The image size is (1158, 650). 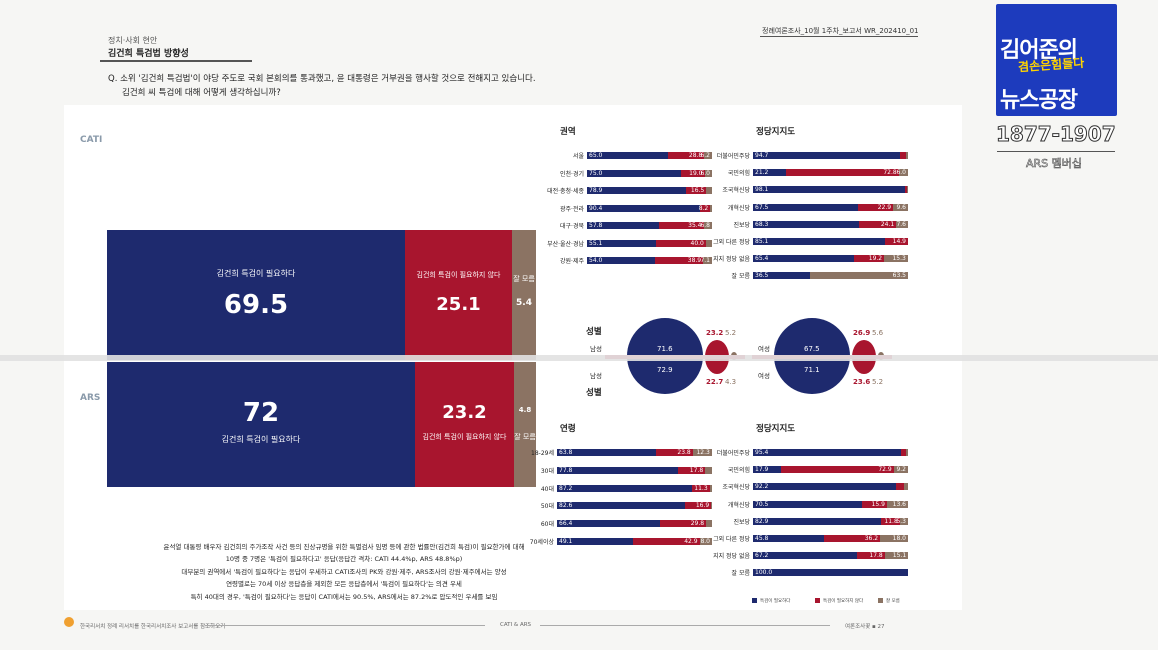 I want to click on cati-bar-yes: 김건희 특검이 필요하다 69.5, so click(x=256, y=295).